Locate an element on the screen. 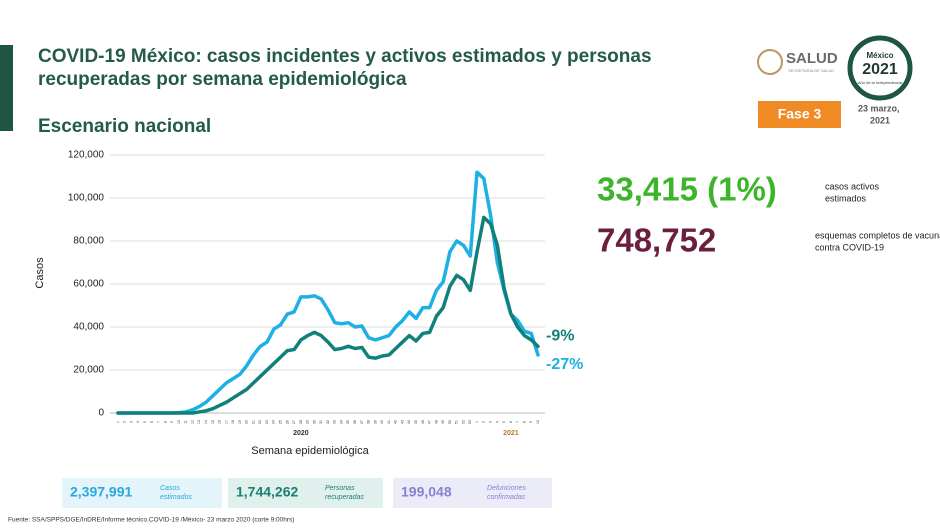 The image size is (940, 529). x-tick-label: 36 is located at coordinates (355, 422).